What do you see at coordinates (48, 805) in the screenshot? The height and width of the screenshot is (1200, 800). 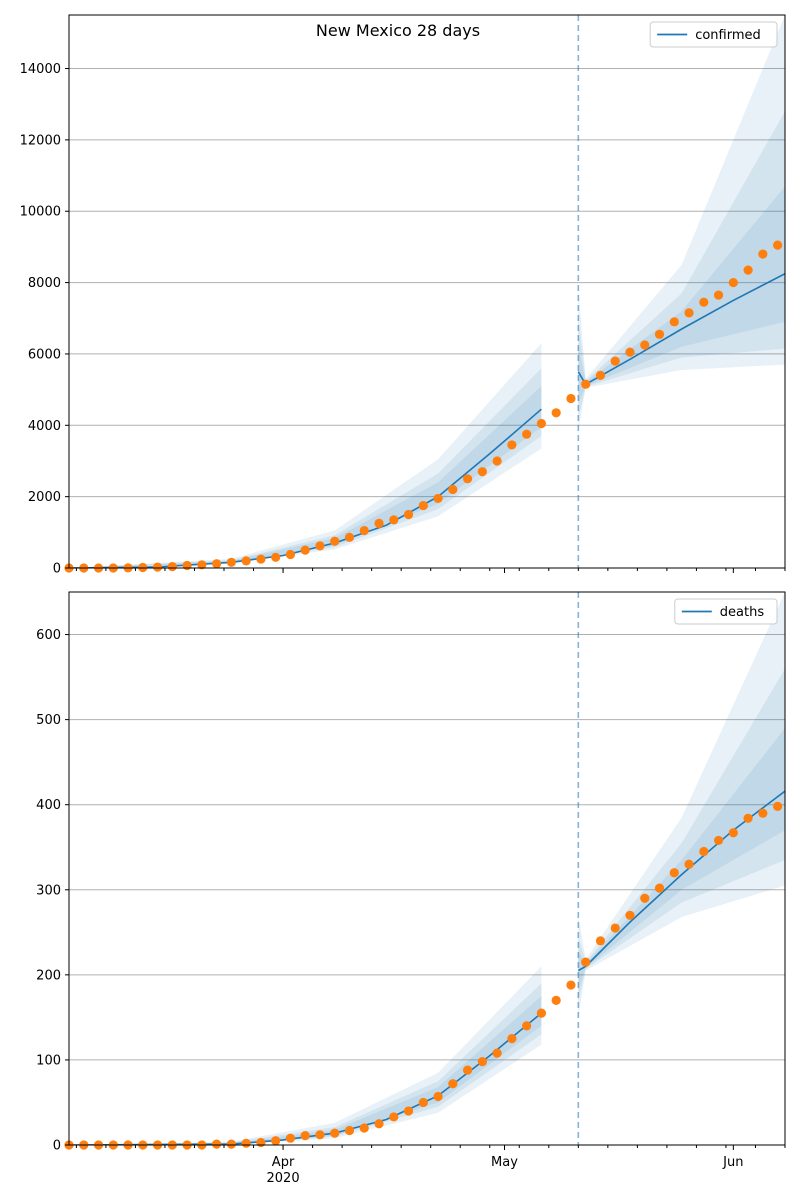 I see `y-tick-label: 400` at bounding box center [48, 805].